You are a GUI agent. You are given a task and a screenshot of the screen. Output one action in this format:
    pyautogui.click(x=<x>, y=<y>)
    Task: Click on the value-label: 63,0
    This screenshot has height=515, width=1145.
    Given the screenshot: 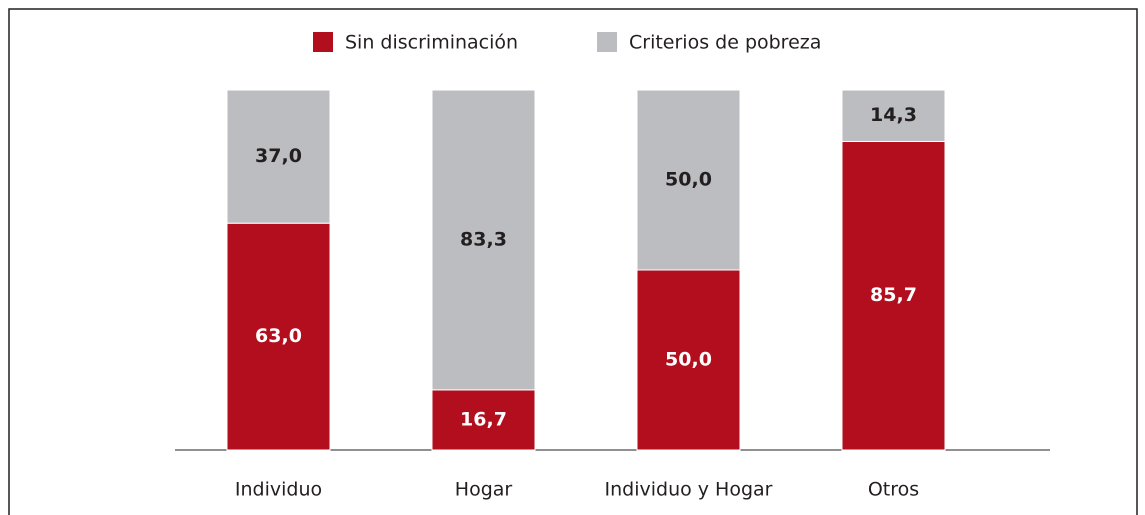 What is the action you would take?
    pyautogui.click(x=278, y=336)
    